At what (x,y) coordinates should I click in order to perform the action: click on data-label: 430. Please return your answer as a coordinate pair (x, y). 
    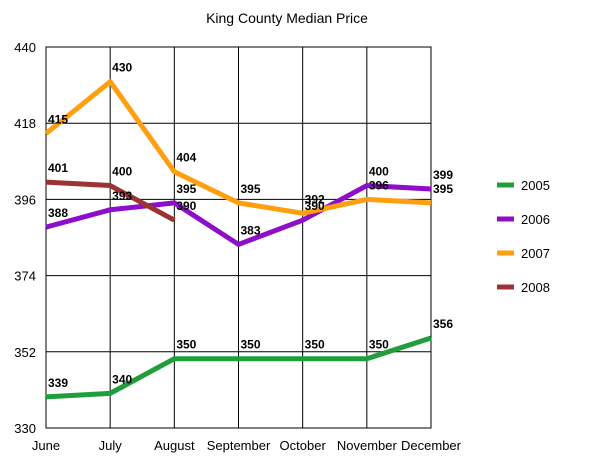
    Looking at the image, I should click on (122, 68).